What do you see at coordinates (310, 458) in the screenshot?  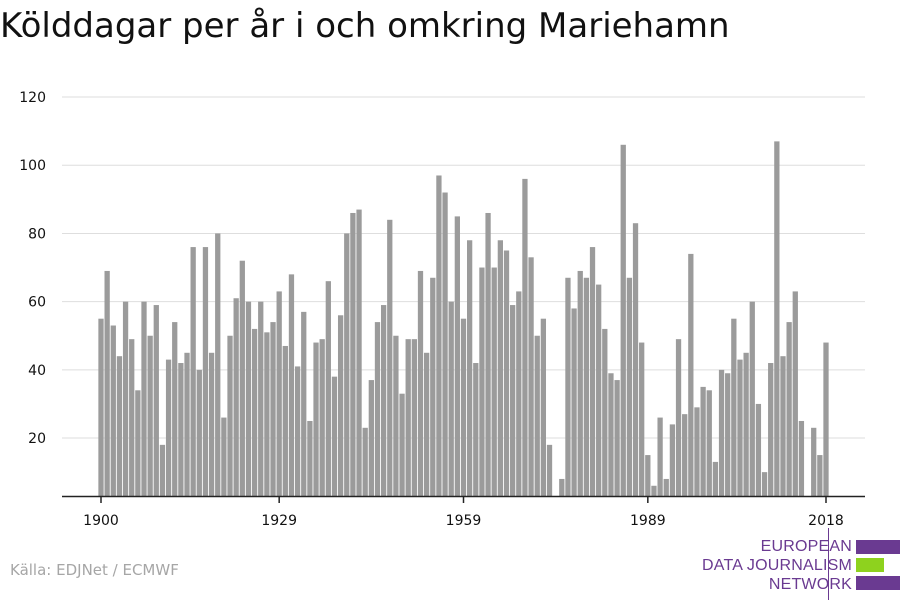 I see `bar-1934` at bounding box center [310, 458].